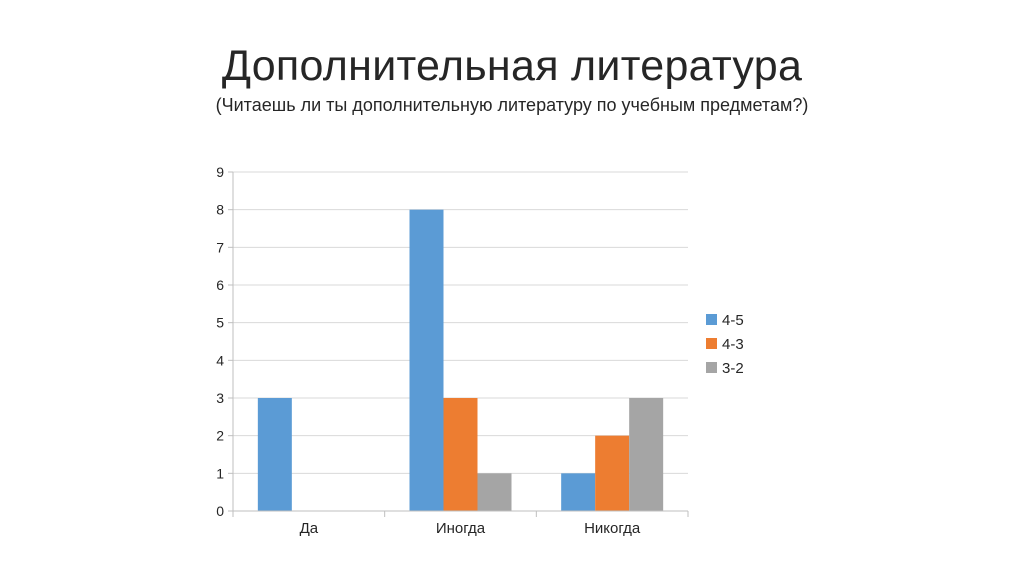  What do you see at coordinates (578, 492) in the screenshot?
I see `bar-4-5-Никогда` at bounding box center [578, 492].